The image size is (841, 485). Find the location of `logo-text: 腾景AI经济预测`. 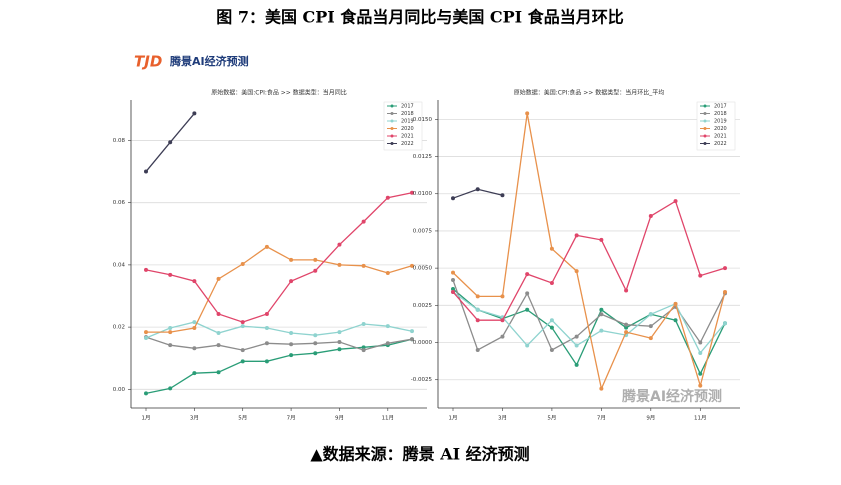

logo-text: 腾景AI经济预测 is located at coordinates (209, 61).